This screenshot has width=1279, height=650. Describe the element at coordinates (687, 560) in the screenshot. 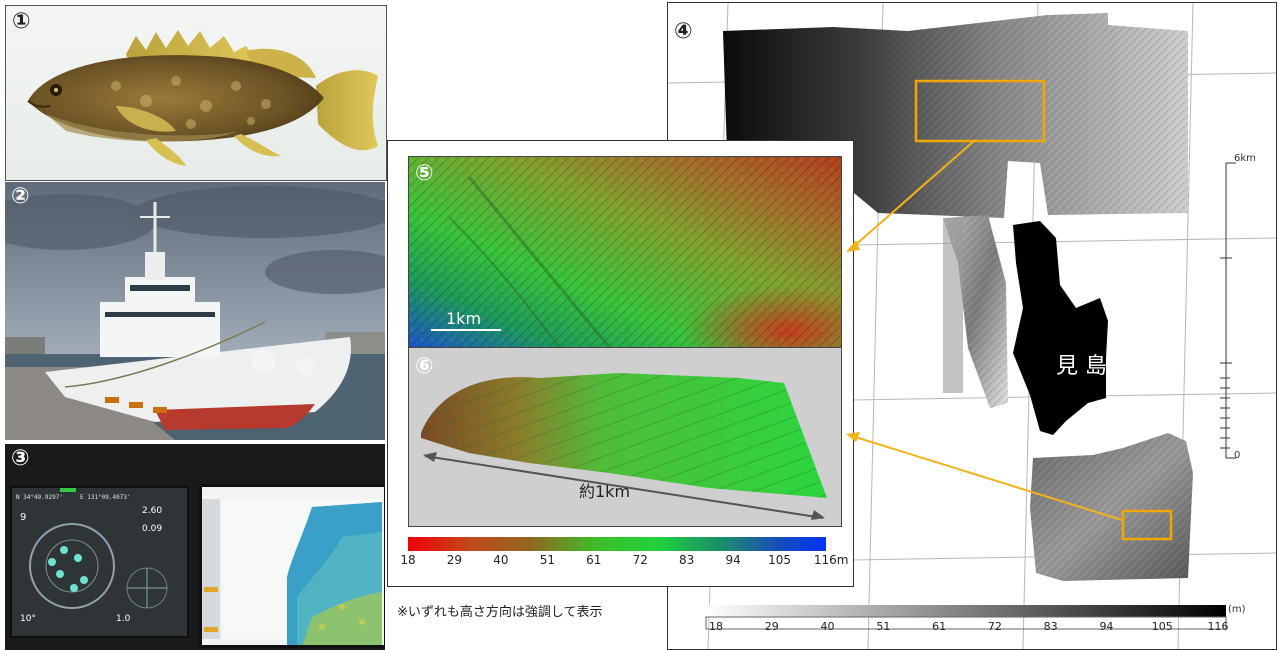

I see `colorbar-tick-label: 83` at that location.